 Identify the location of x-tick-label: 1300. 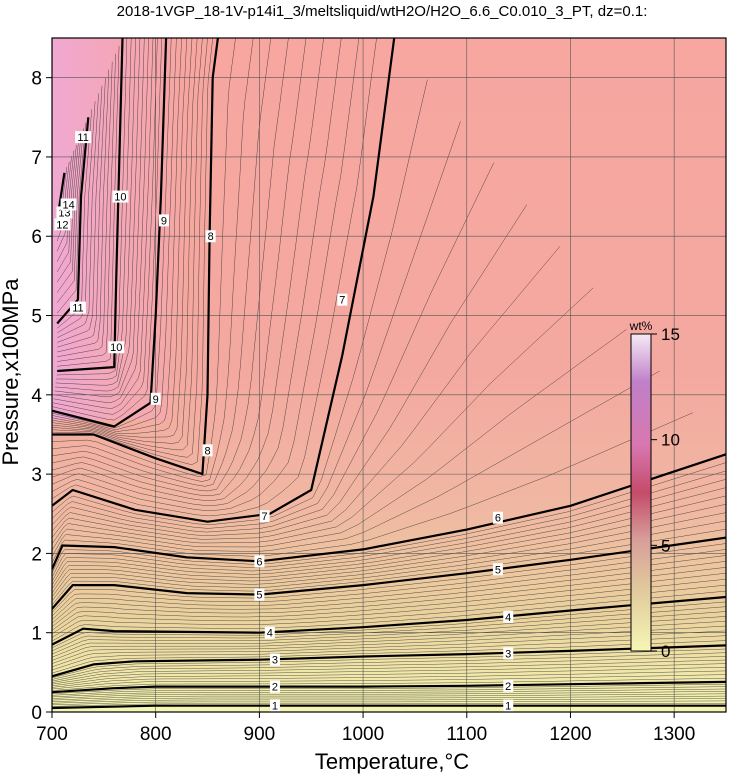
(674, 734).